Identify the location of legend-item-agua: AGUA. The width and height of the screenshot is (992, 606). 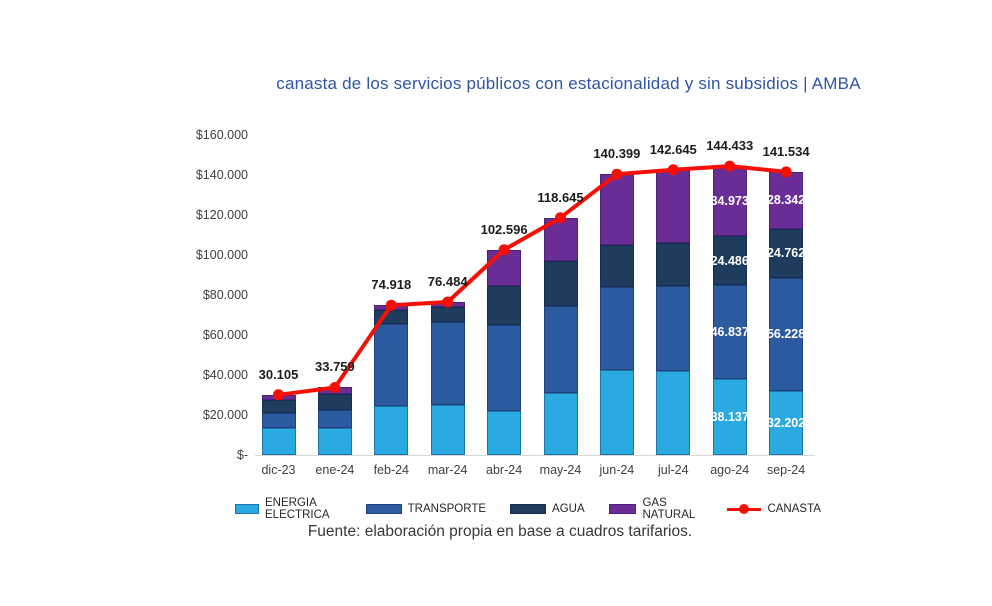
(547, 509).